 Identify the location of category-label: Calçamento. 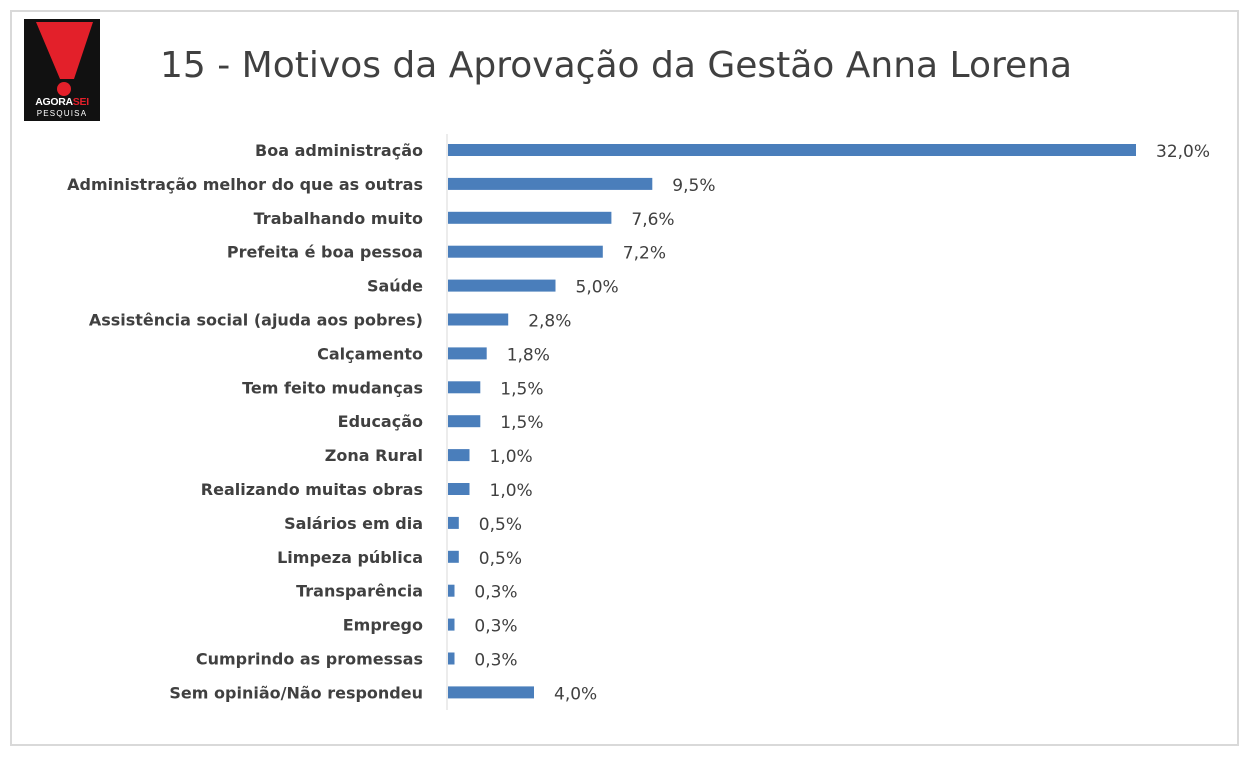
(370, 353).